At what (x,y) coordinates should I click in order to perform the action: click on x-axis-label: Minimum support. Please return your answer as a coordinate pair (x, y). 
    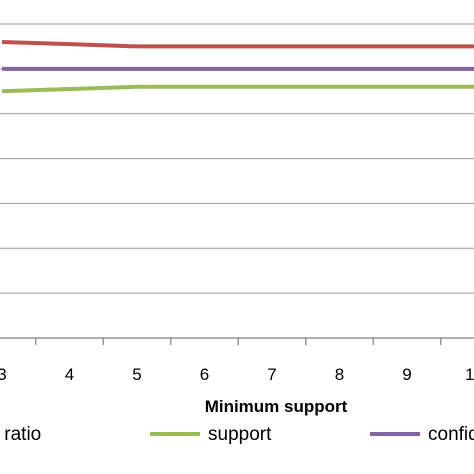
    Looking at the image, I should click on (276, 406).